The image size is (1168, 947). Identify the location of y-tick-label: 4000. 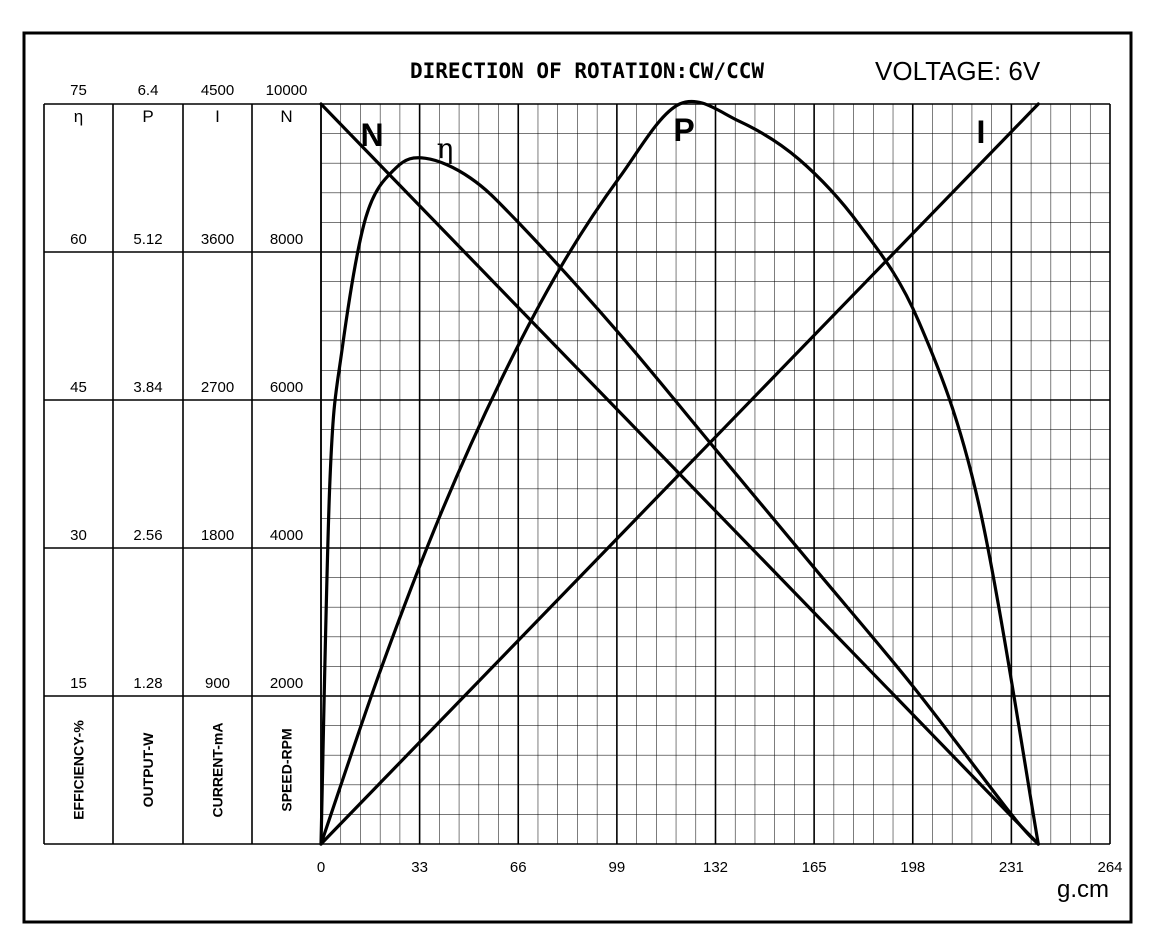
(286, 535).